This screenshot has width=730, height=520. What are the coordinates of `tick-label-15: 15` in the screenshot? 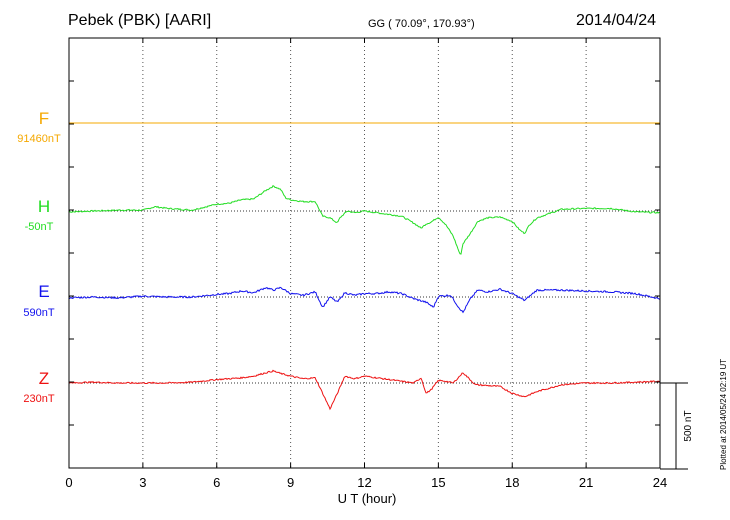 It's located at (438, 482).